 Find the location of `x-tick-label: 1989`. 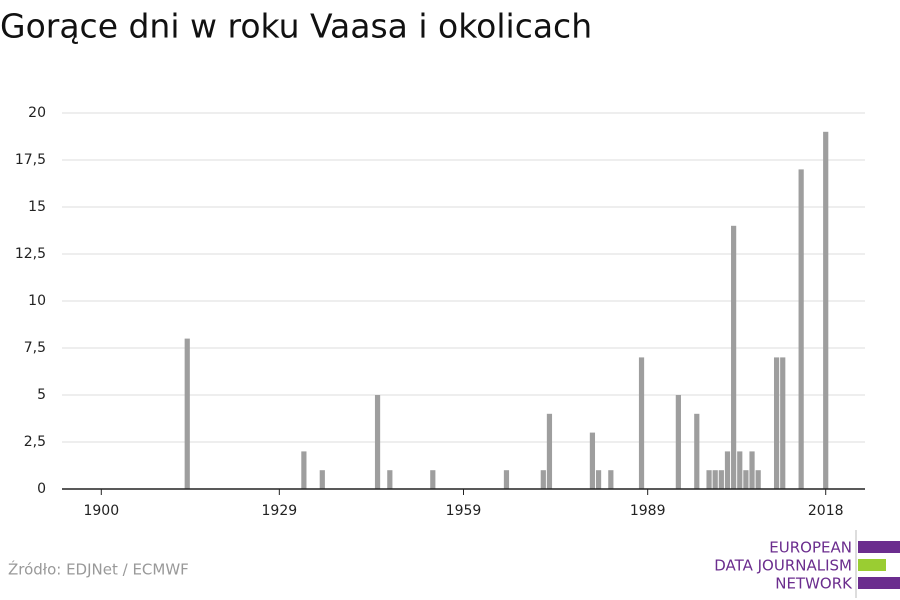

x-tick-label: 1989 is located at coordinates (648, 511).